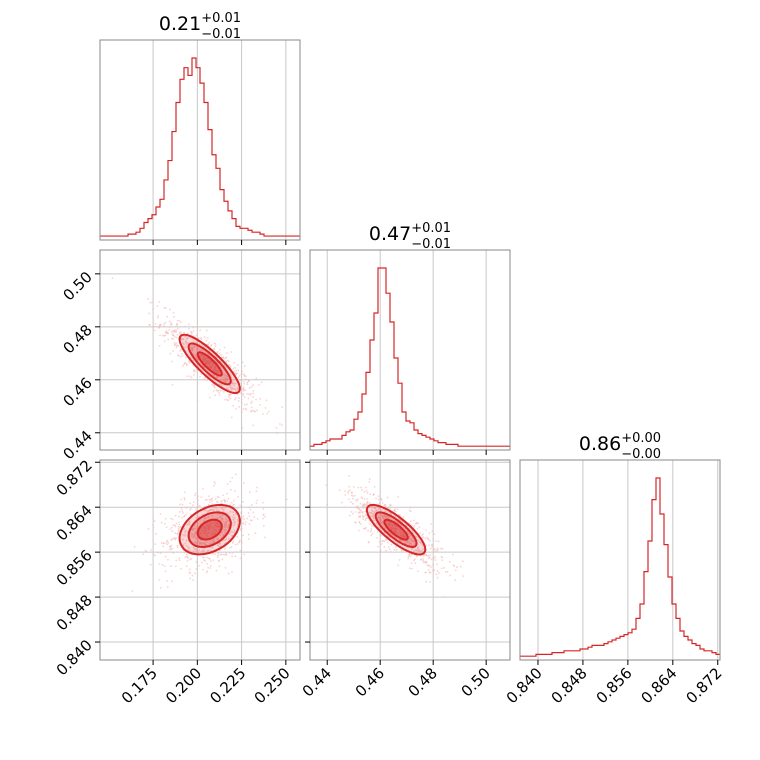 This screenshot has width=760, height=760. What do you see at coordinates (200, 560) in the screenshot?
I see `scatter-0-2-frame` at bounding box center [200, 560].